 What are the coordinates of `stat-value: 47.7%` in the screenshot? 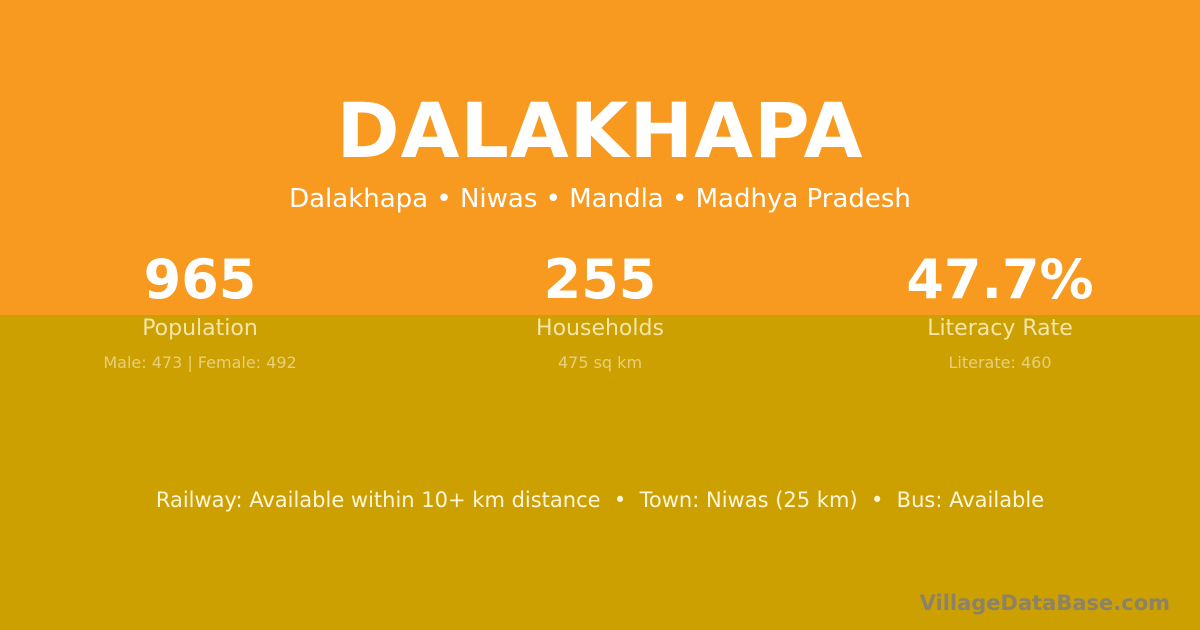 It's located at (1000, 279).